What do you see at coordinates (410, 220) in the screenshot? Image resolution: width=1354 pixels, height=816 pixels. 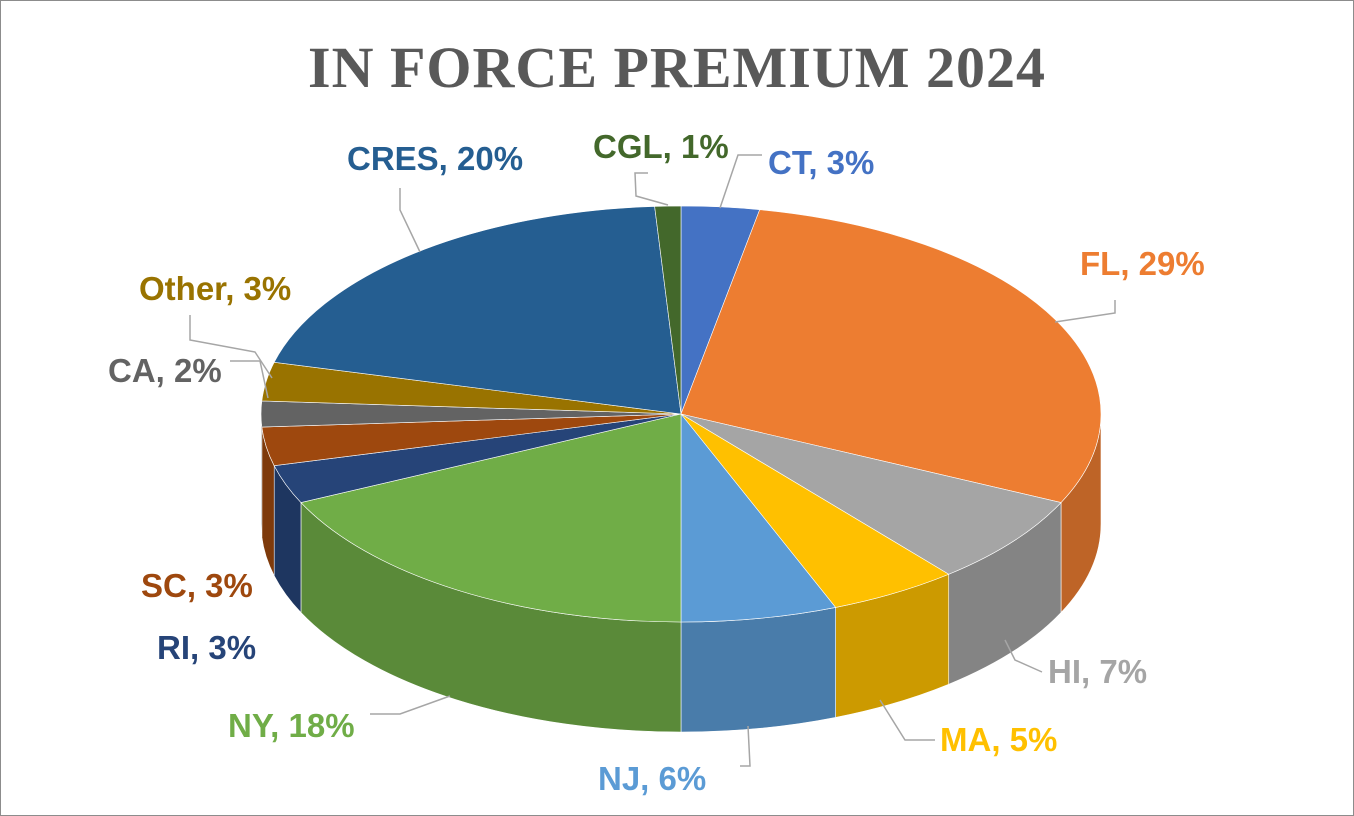 I see `leader-line-cres` at bounding box center [410, 220].